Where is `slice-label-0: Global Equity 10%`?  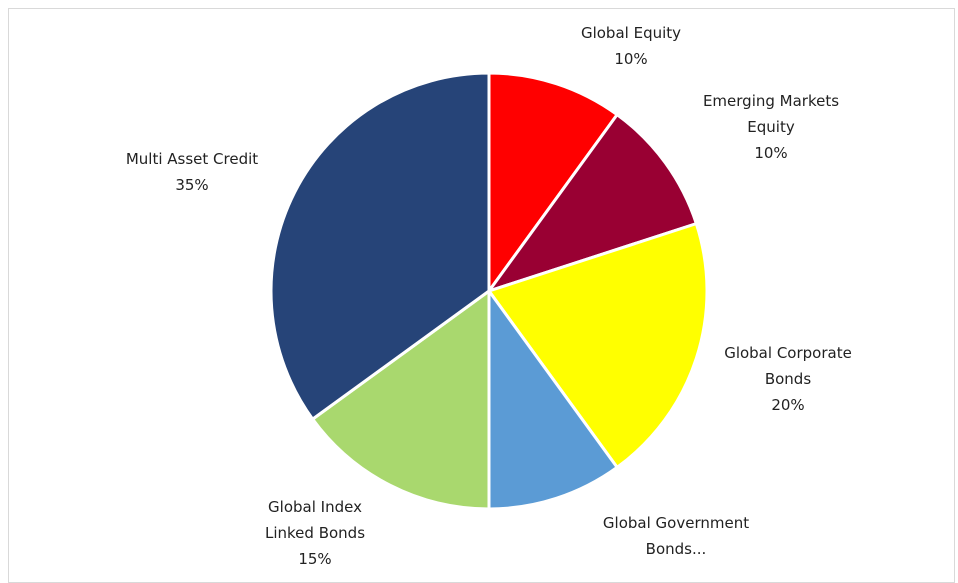 slice-label-0: Global Equity 10% is located at coordinates (631, 46).